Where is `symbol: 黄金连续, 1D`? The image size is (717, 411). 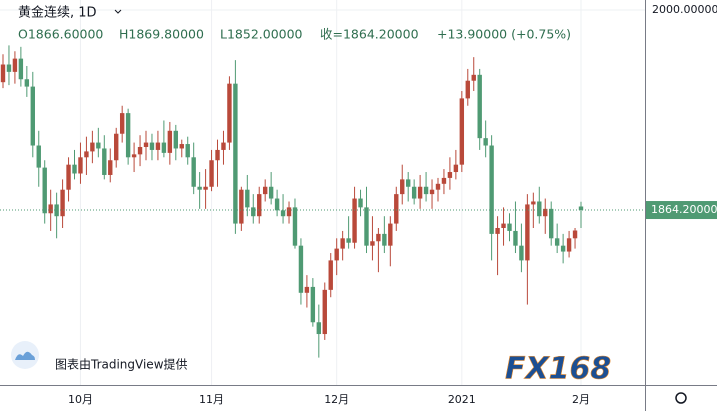 symbol: 黄金连续, 1D is located at coordinates (57, 13).